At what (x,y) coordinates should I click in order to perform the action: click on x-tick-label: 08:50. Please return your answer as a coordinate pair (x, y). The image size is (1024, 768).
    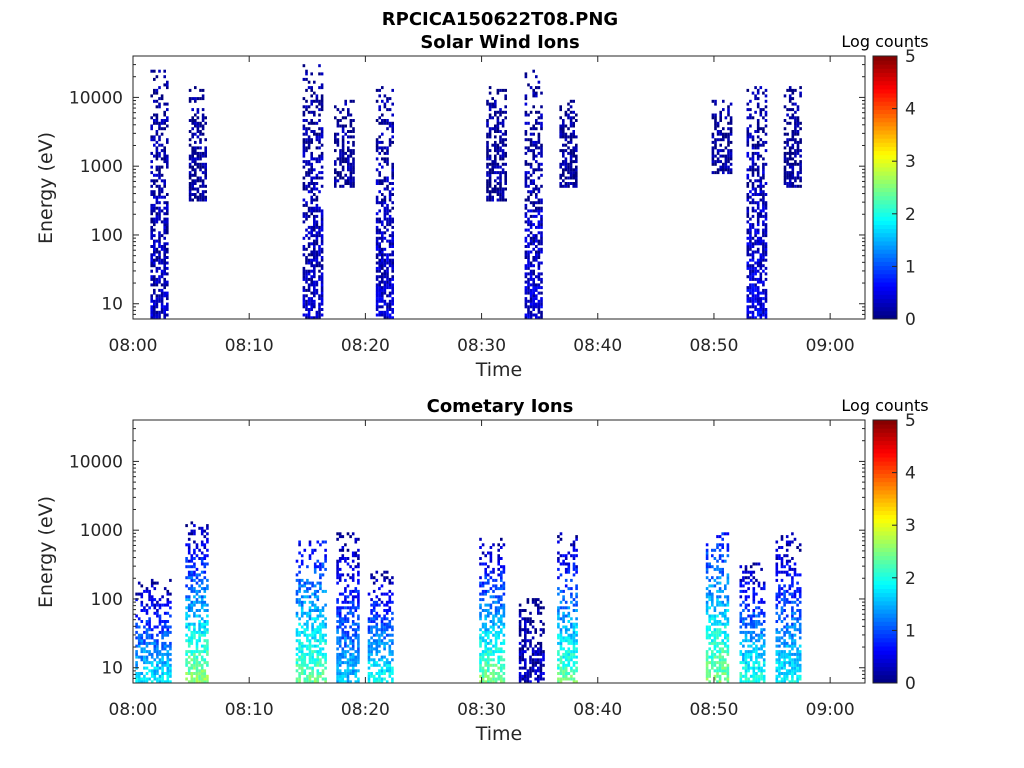
    Looking at the image, I should click on (713, 346).